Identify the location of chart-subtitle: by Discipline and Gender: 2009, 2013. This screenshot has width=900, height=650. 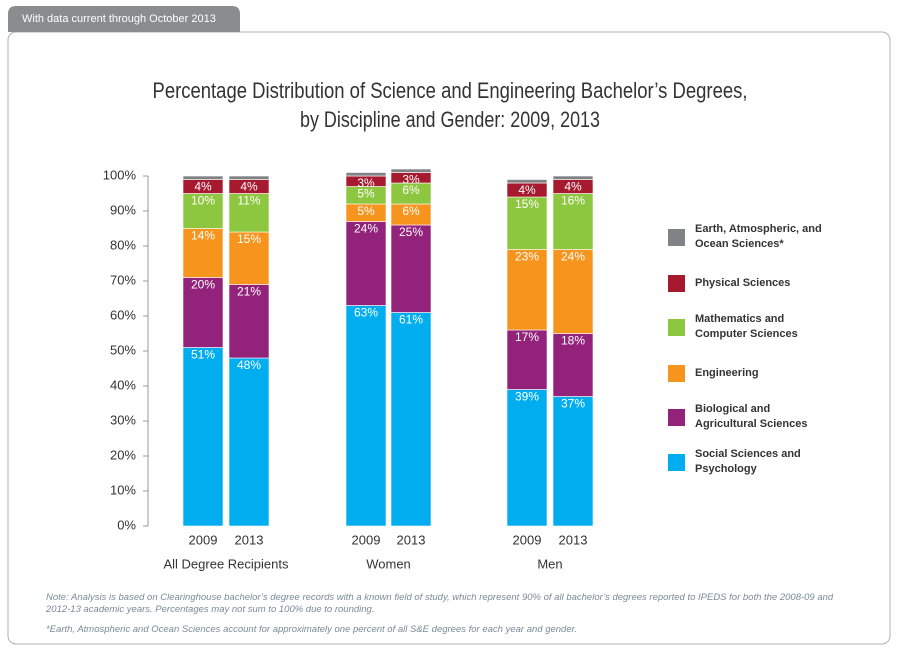
(450, 119).